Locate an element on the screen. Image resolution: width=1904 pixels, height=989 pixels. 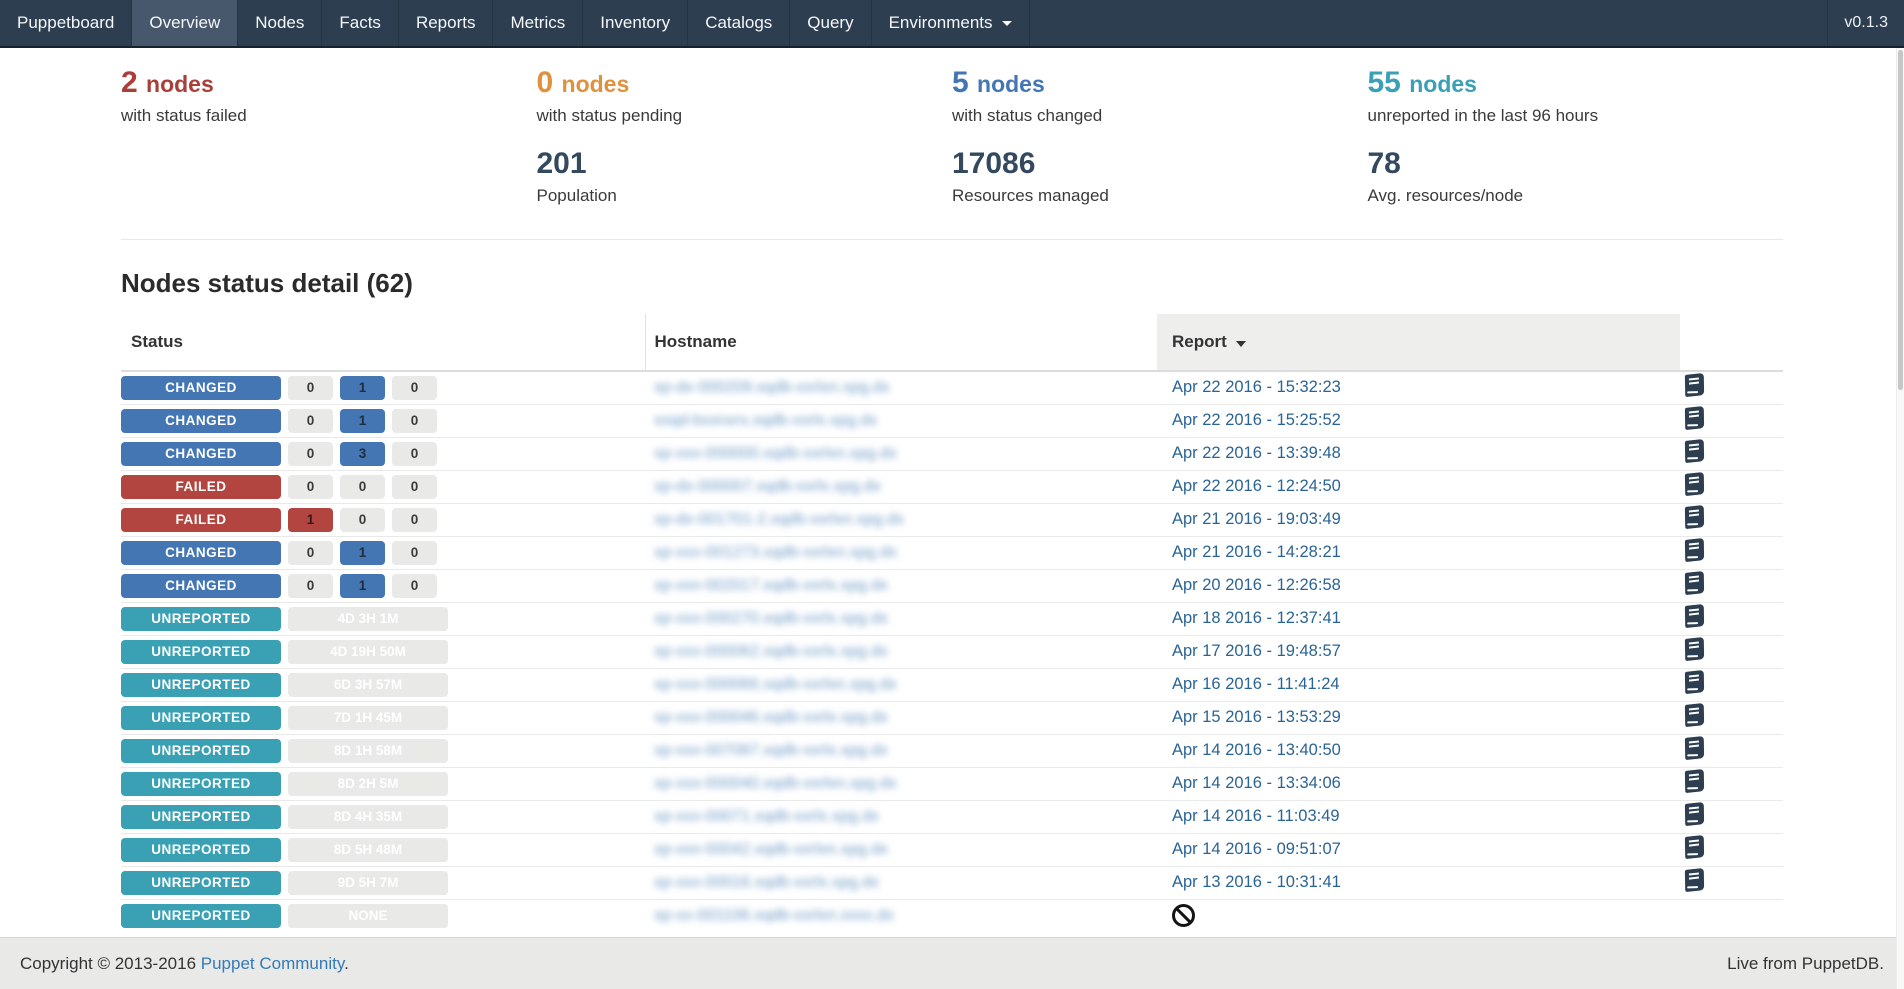
report-date-link: Apr 21 2016 - 19:03:49 is located at coordinates (1256, 519).